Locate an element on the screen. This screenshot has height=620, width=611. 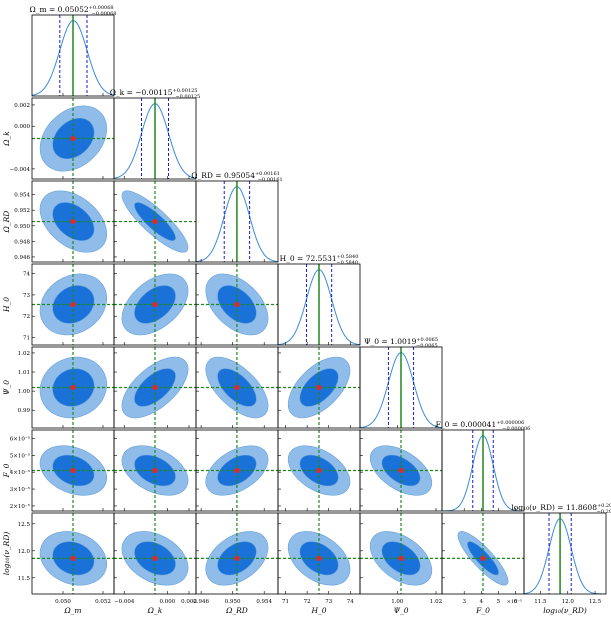
panel-title: H_0 = 72.5531+0.5840 −0.5840 is located at coordinates (319, 260).